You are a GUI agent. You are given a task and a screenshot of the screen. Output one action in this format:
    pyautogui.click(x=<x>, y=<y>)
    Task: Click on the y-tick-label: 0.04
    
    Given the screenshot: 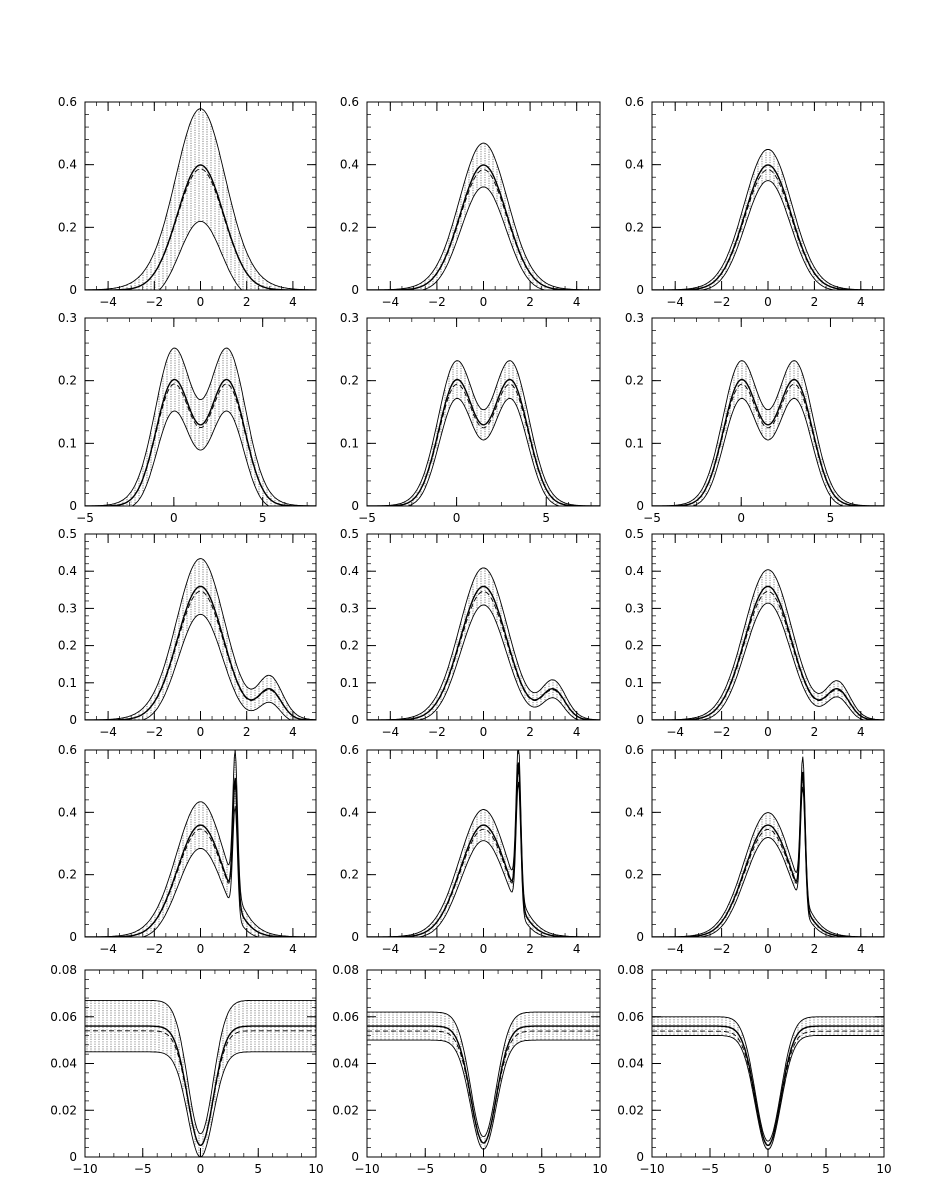 What is the action you would take?
    pyautogui.click(x=345, y=1064)
    